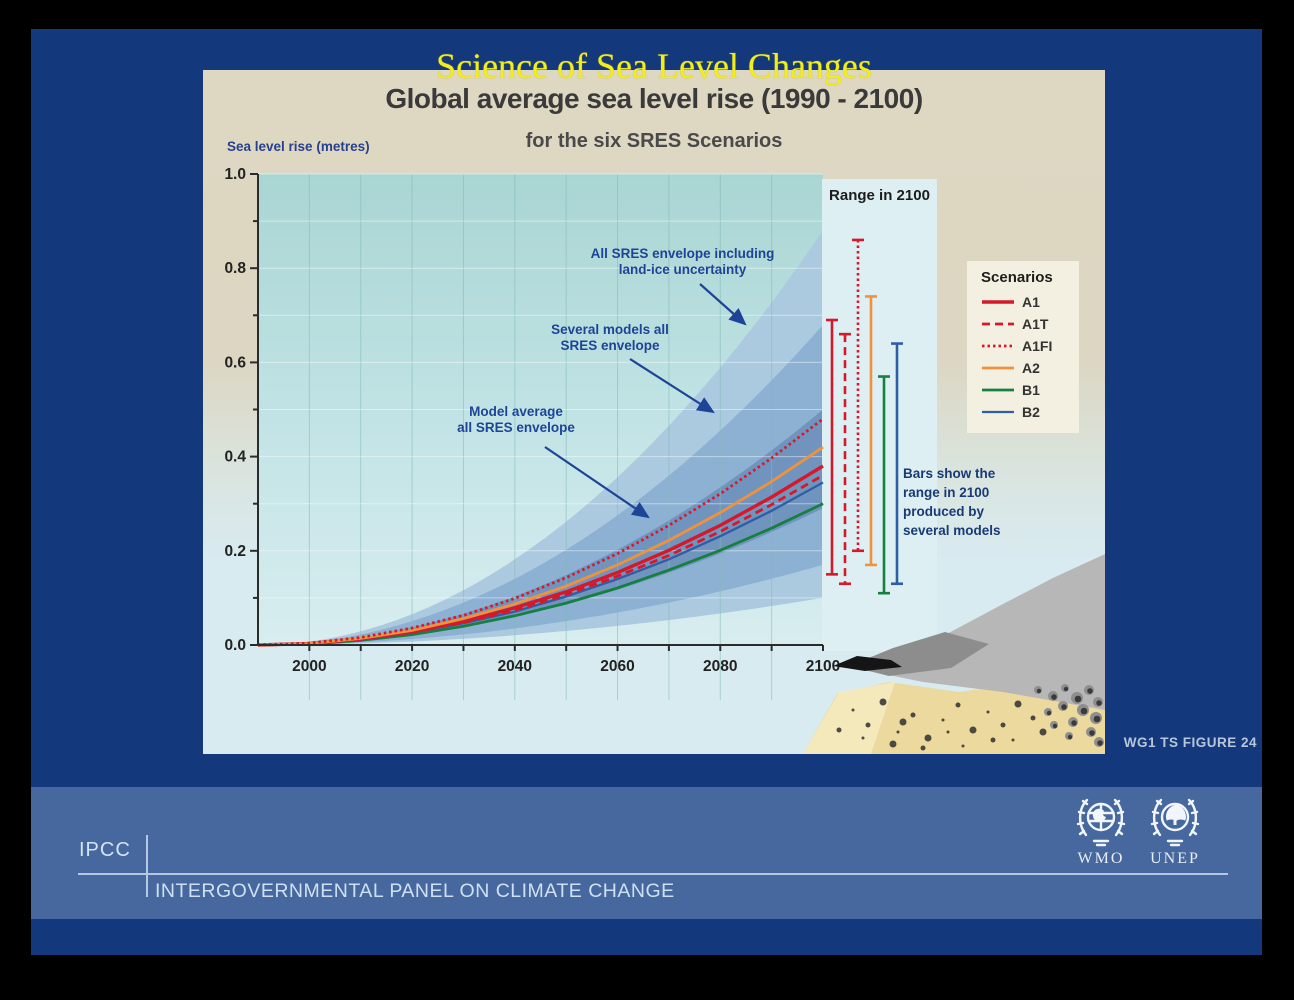  Describe the element at coordinates (617, 666) in the screenshot. I see `x-tick-label: 2060` at that location.